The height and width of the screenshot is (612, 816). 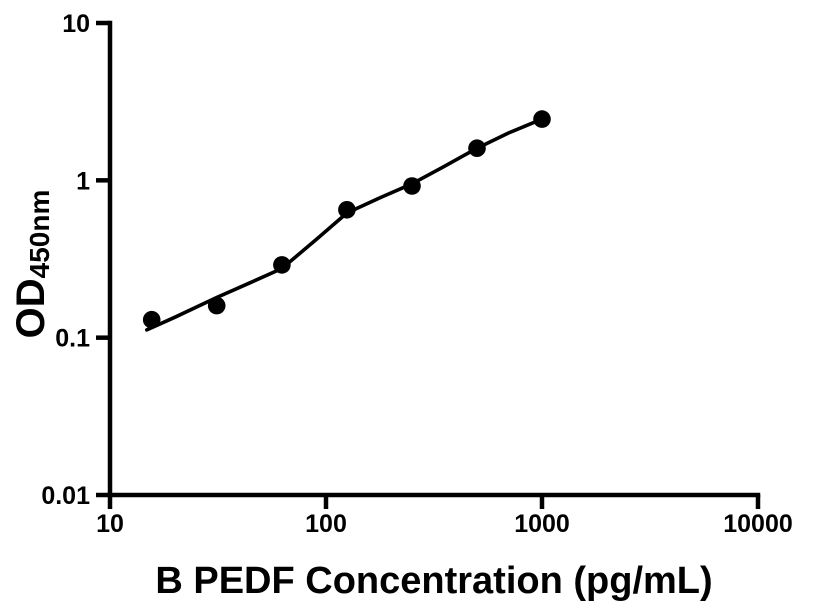 I want to click on x-tick-label: 100, so click(x=326, y=524).